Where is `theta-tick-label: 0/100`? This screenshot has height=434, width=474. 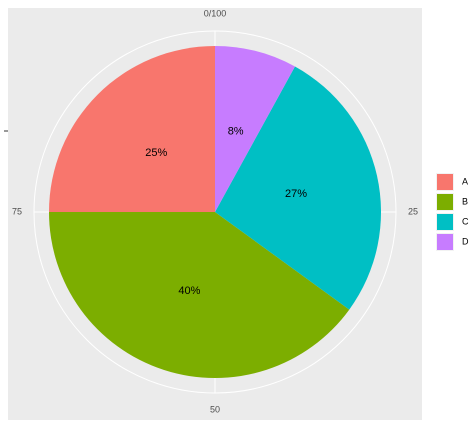
theta-tick-label: 0/100 is located at coordinates (215, 13).